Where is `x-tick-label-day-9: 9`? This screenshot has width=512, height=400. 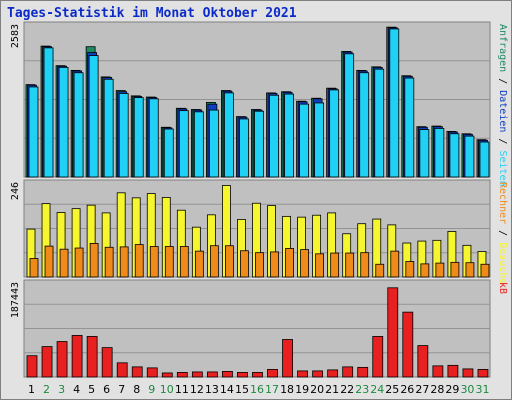 x-tick-label-day-9: 9 is located at coordinates (151, 389).